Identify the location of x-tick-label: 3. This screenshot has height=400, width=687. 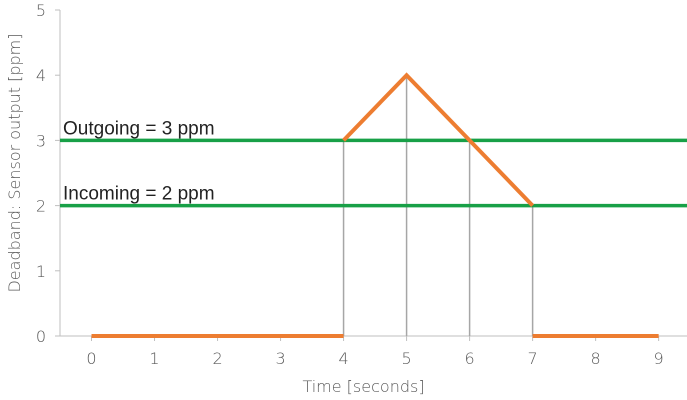
(280, 358).